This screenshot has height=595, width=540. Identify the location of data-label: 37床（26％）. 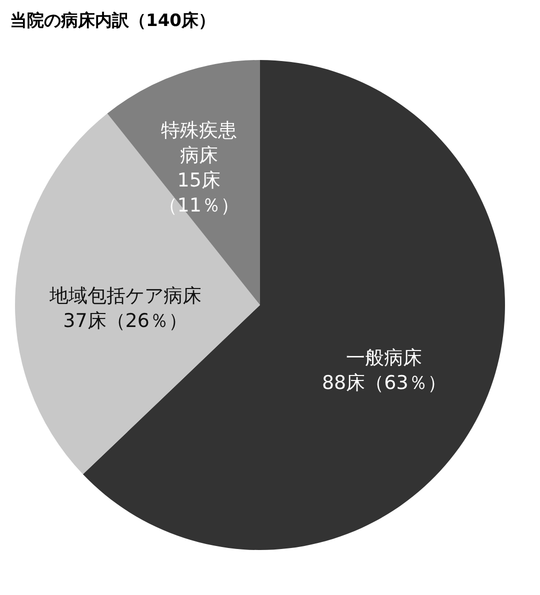
(125, 321).